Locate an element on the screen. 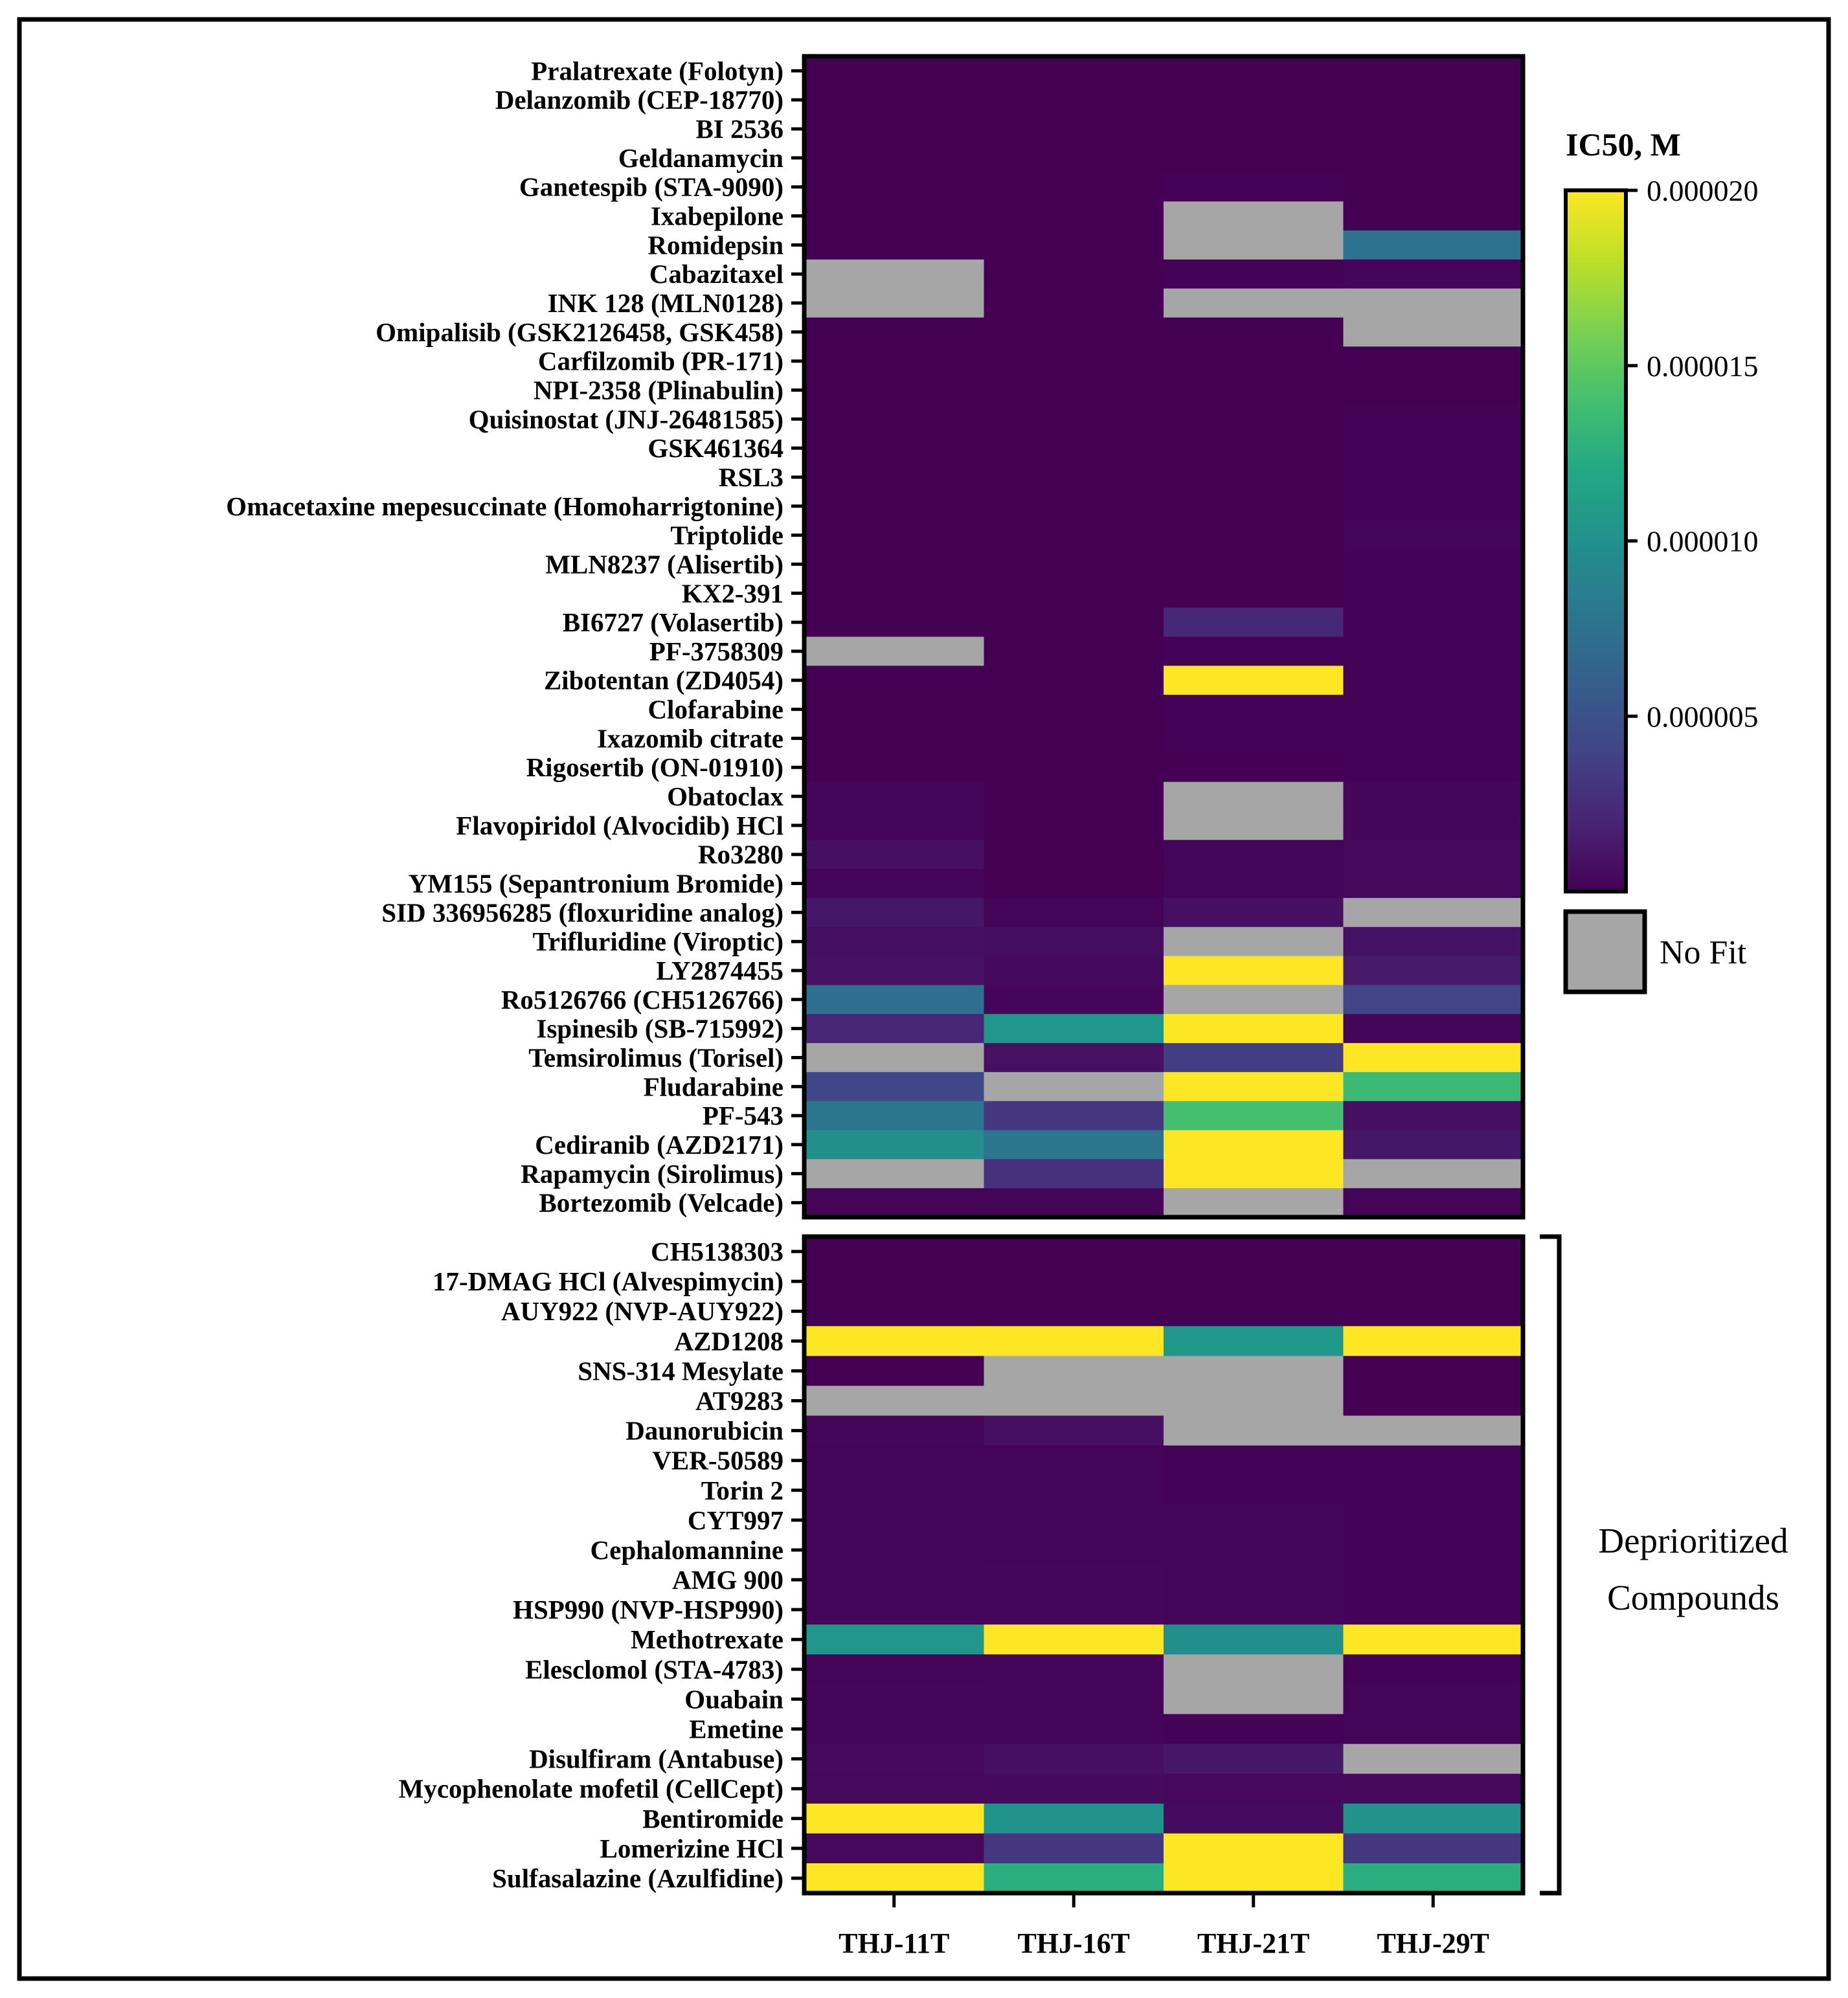 The height and width of the screenshot is (1998, 1848). row-label: Ro3280 is located at coordinates (740, 855).